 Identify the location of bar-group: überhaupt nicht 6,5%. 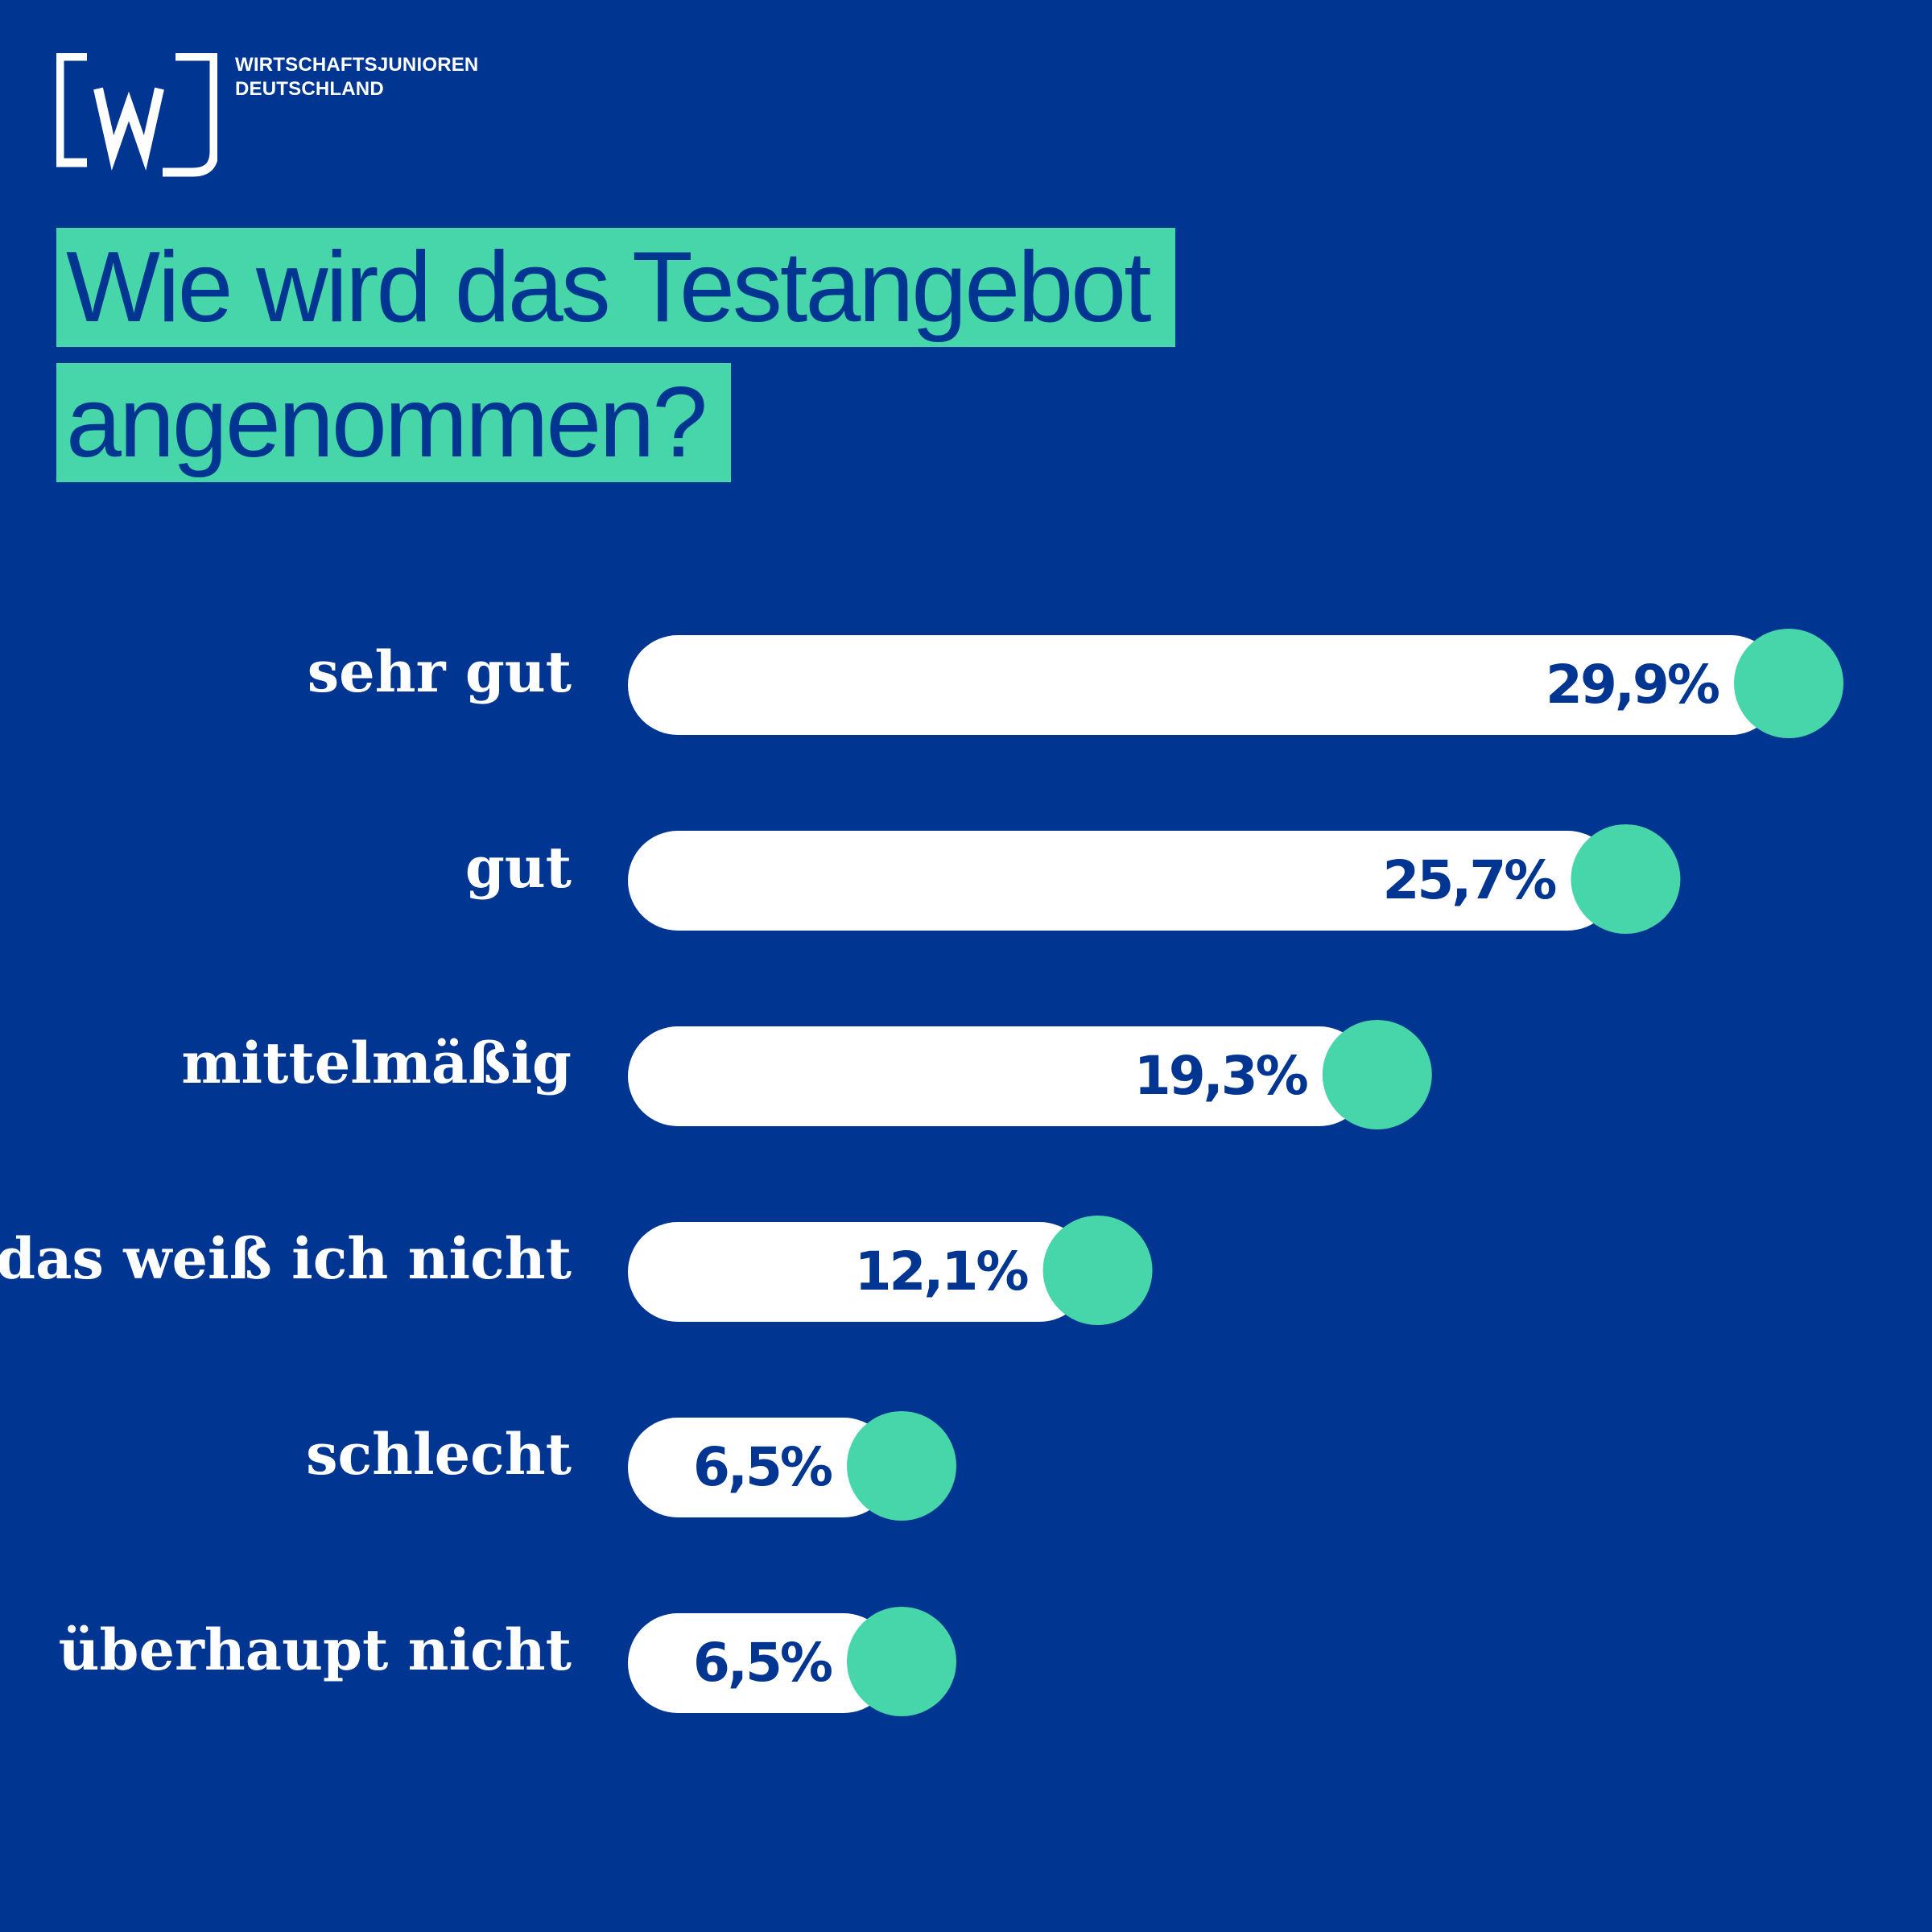
(507, 1661).